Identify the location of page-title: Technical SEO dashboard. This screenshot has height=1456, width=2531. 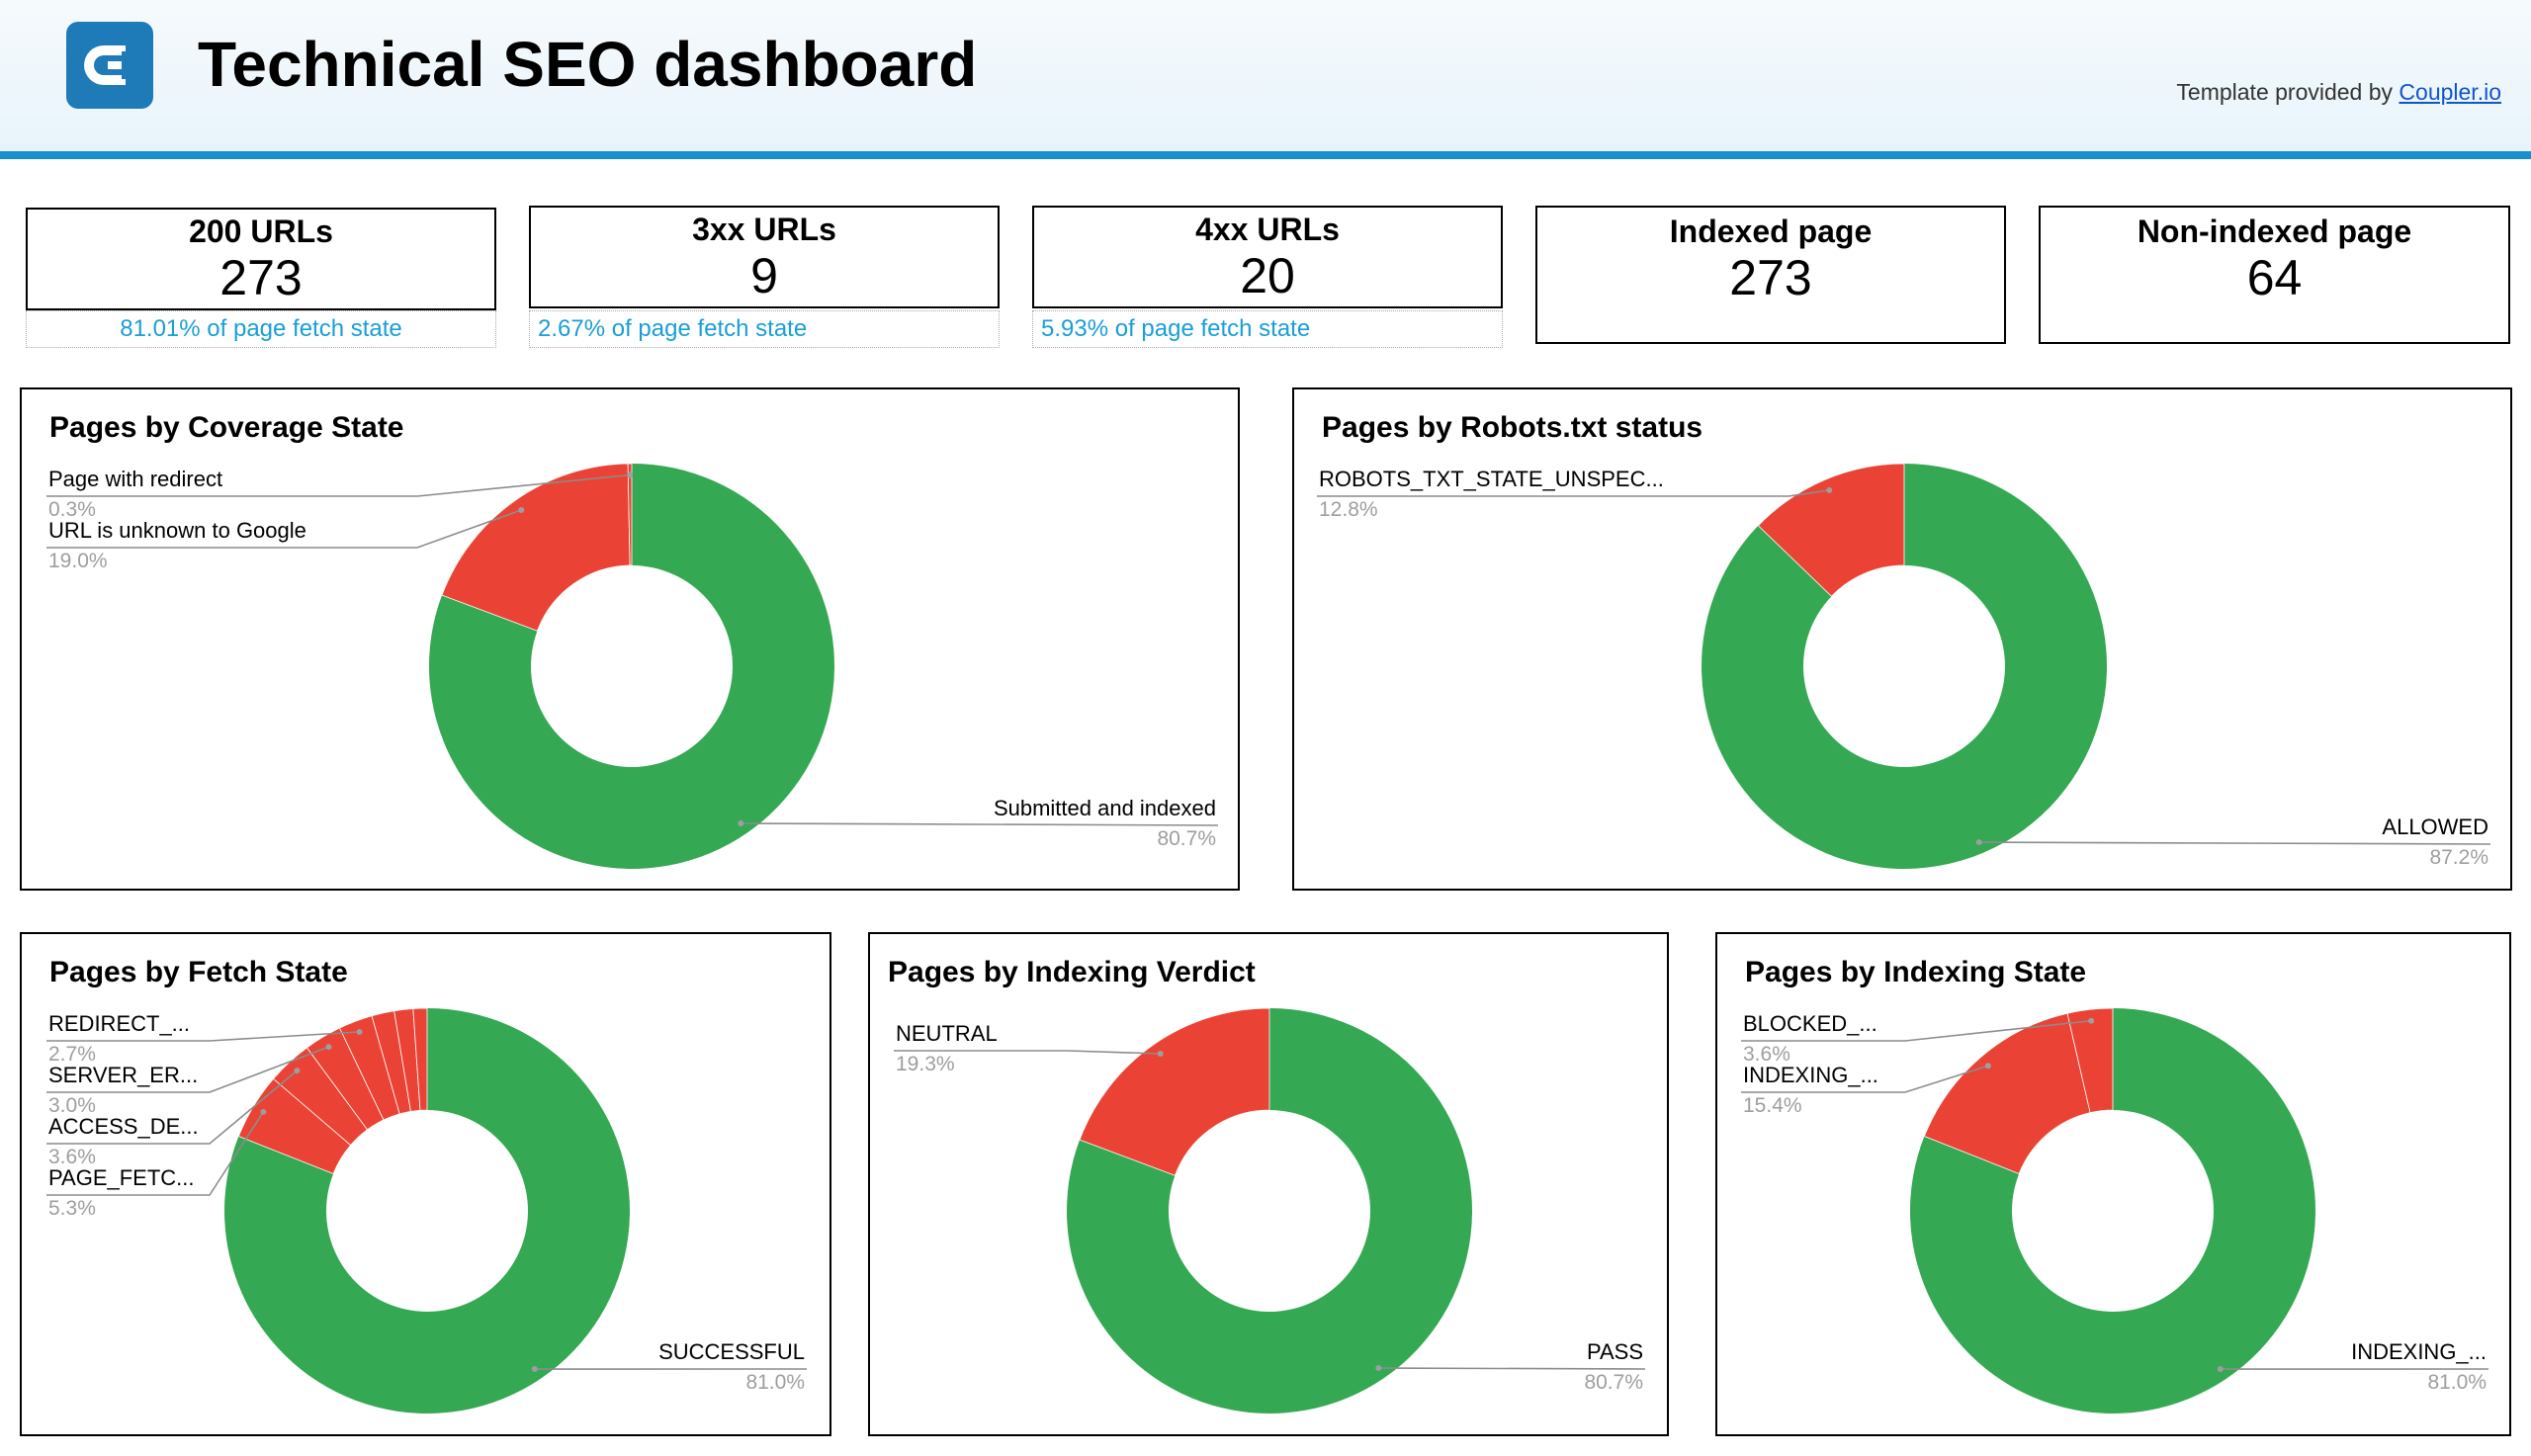
(588, 64).